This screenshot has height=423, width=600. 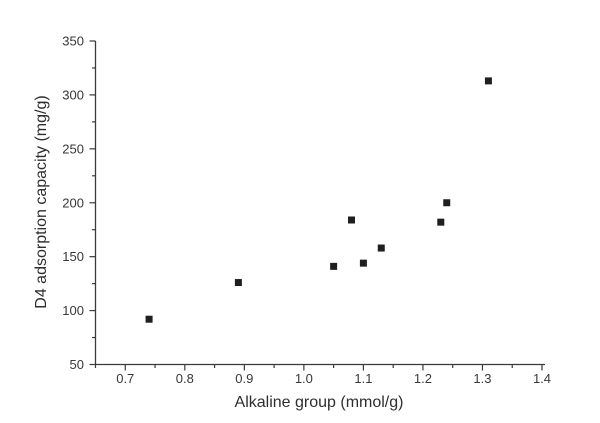 What do you see at coordinates (125, 378) in the screenshot?
I see `x-tick-label: 0.7` at bounding box center [125, 378].